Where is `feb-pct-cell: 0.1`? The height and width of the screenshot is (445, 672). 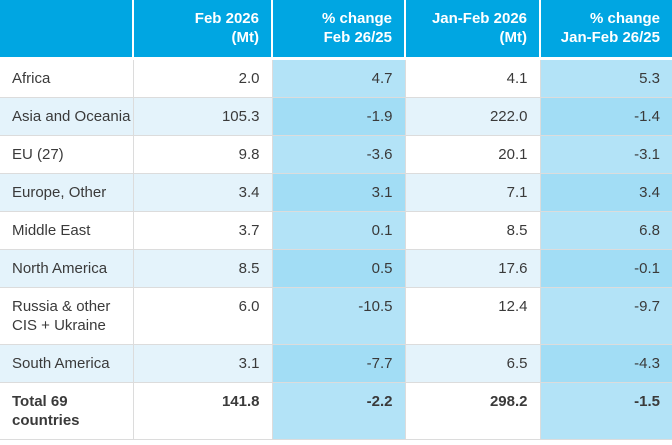 feb-pct-cell: 0.1 is located at coordinates (339, 230).